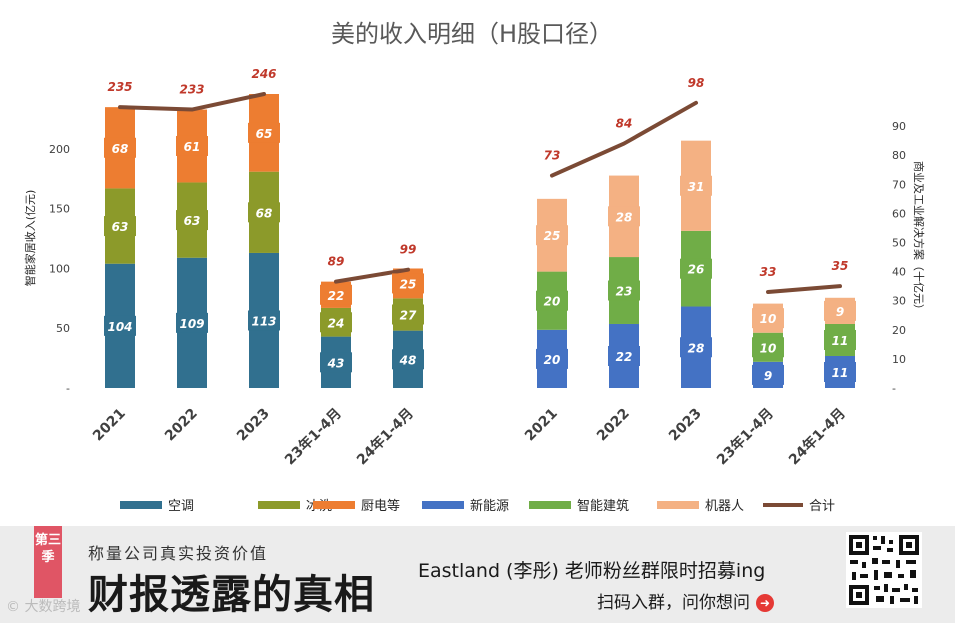  I want to click on total-label: 98, so click(696, 83).